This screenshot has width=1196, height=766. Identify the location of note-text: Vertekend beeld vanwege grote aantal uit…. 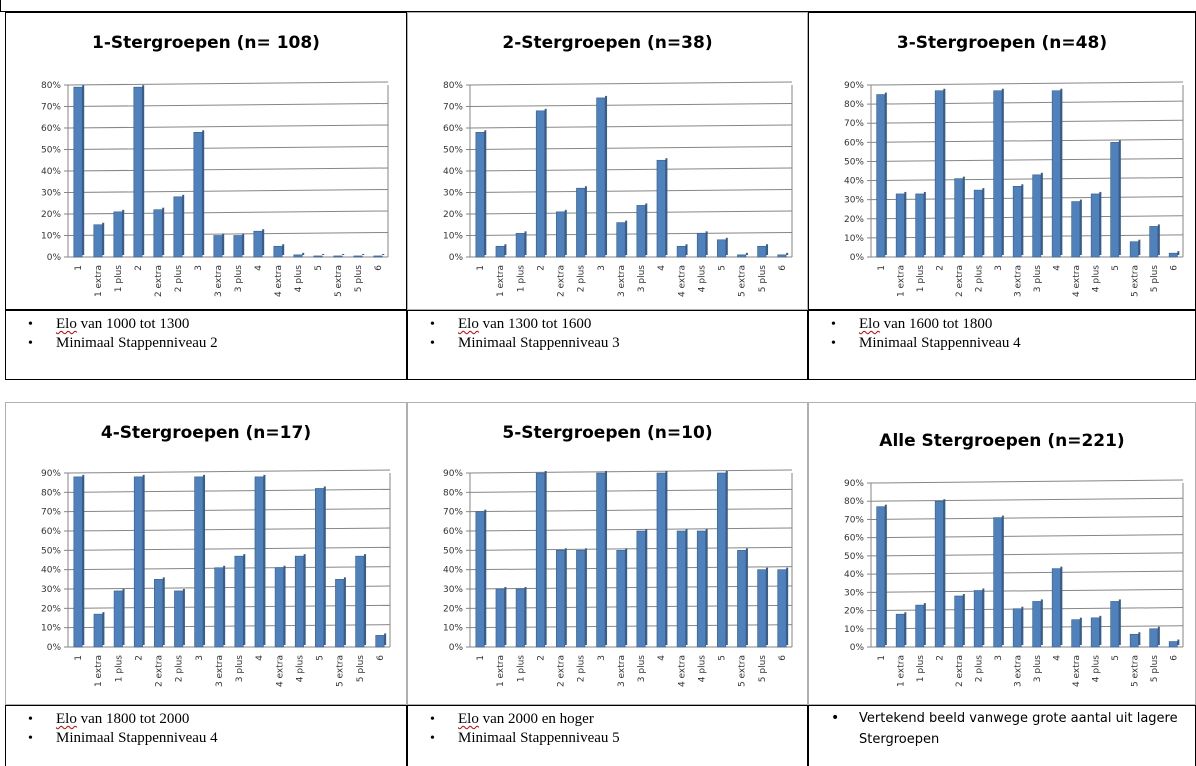
(1018, 729).